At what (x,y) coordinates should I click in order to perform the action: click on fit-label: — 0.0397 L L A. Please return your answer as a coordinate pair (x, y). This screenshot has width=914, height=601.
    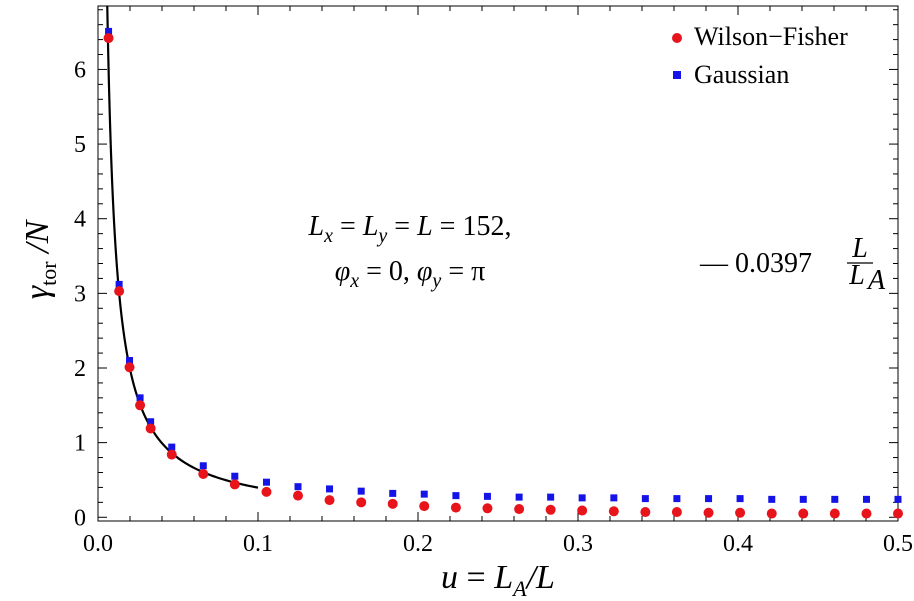
    Looking at the image, I should click on (792, 264).